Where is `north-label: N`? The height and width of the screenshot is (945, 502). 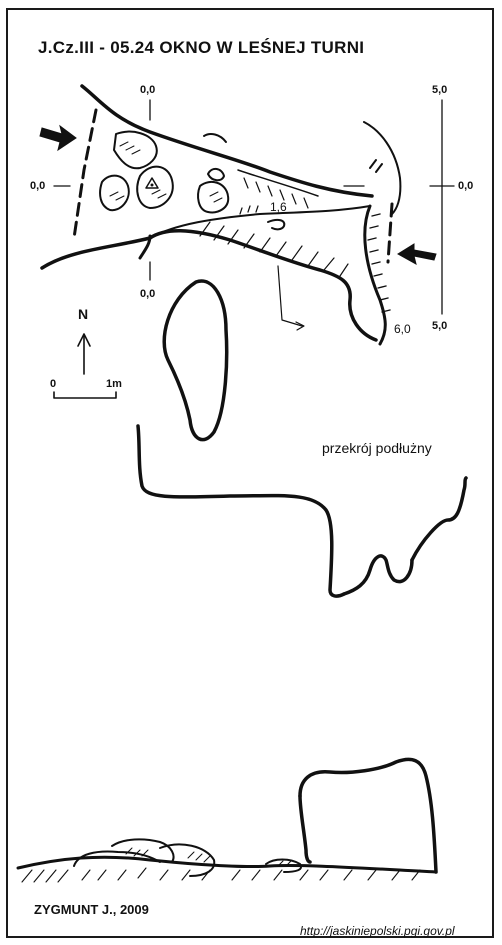 north-label: N is located at coordinates (83, 314).